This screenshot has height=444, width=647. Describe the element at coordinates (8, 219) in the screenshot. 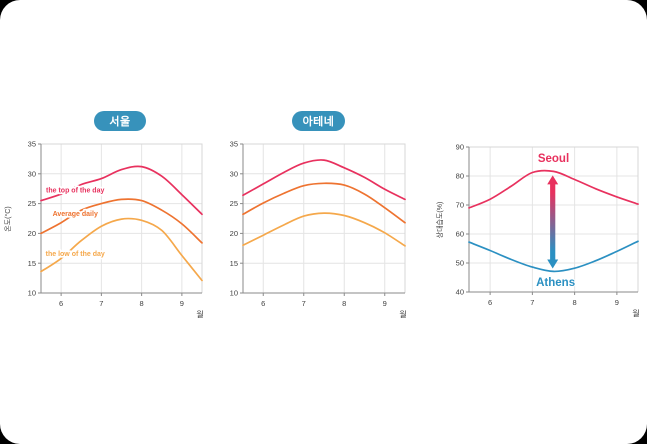

I see `temperature-y-axis-label: 온도(°C)` at that location.